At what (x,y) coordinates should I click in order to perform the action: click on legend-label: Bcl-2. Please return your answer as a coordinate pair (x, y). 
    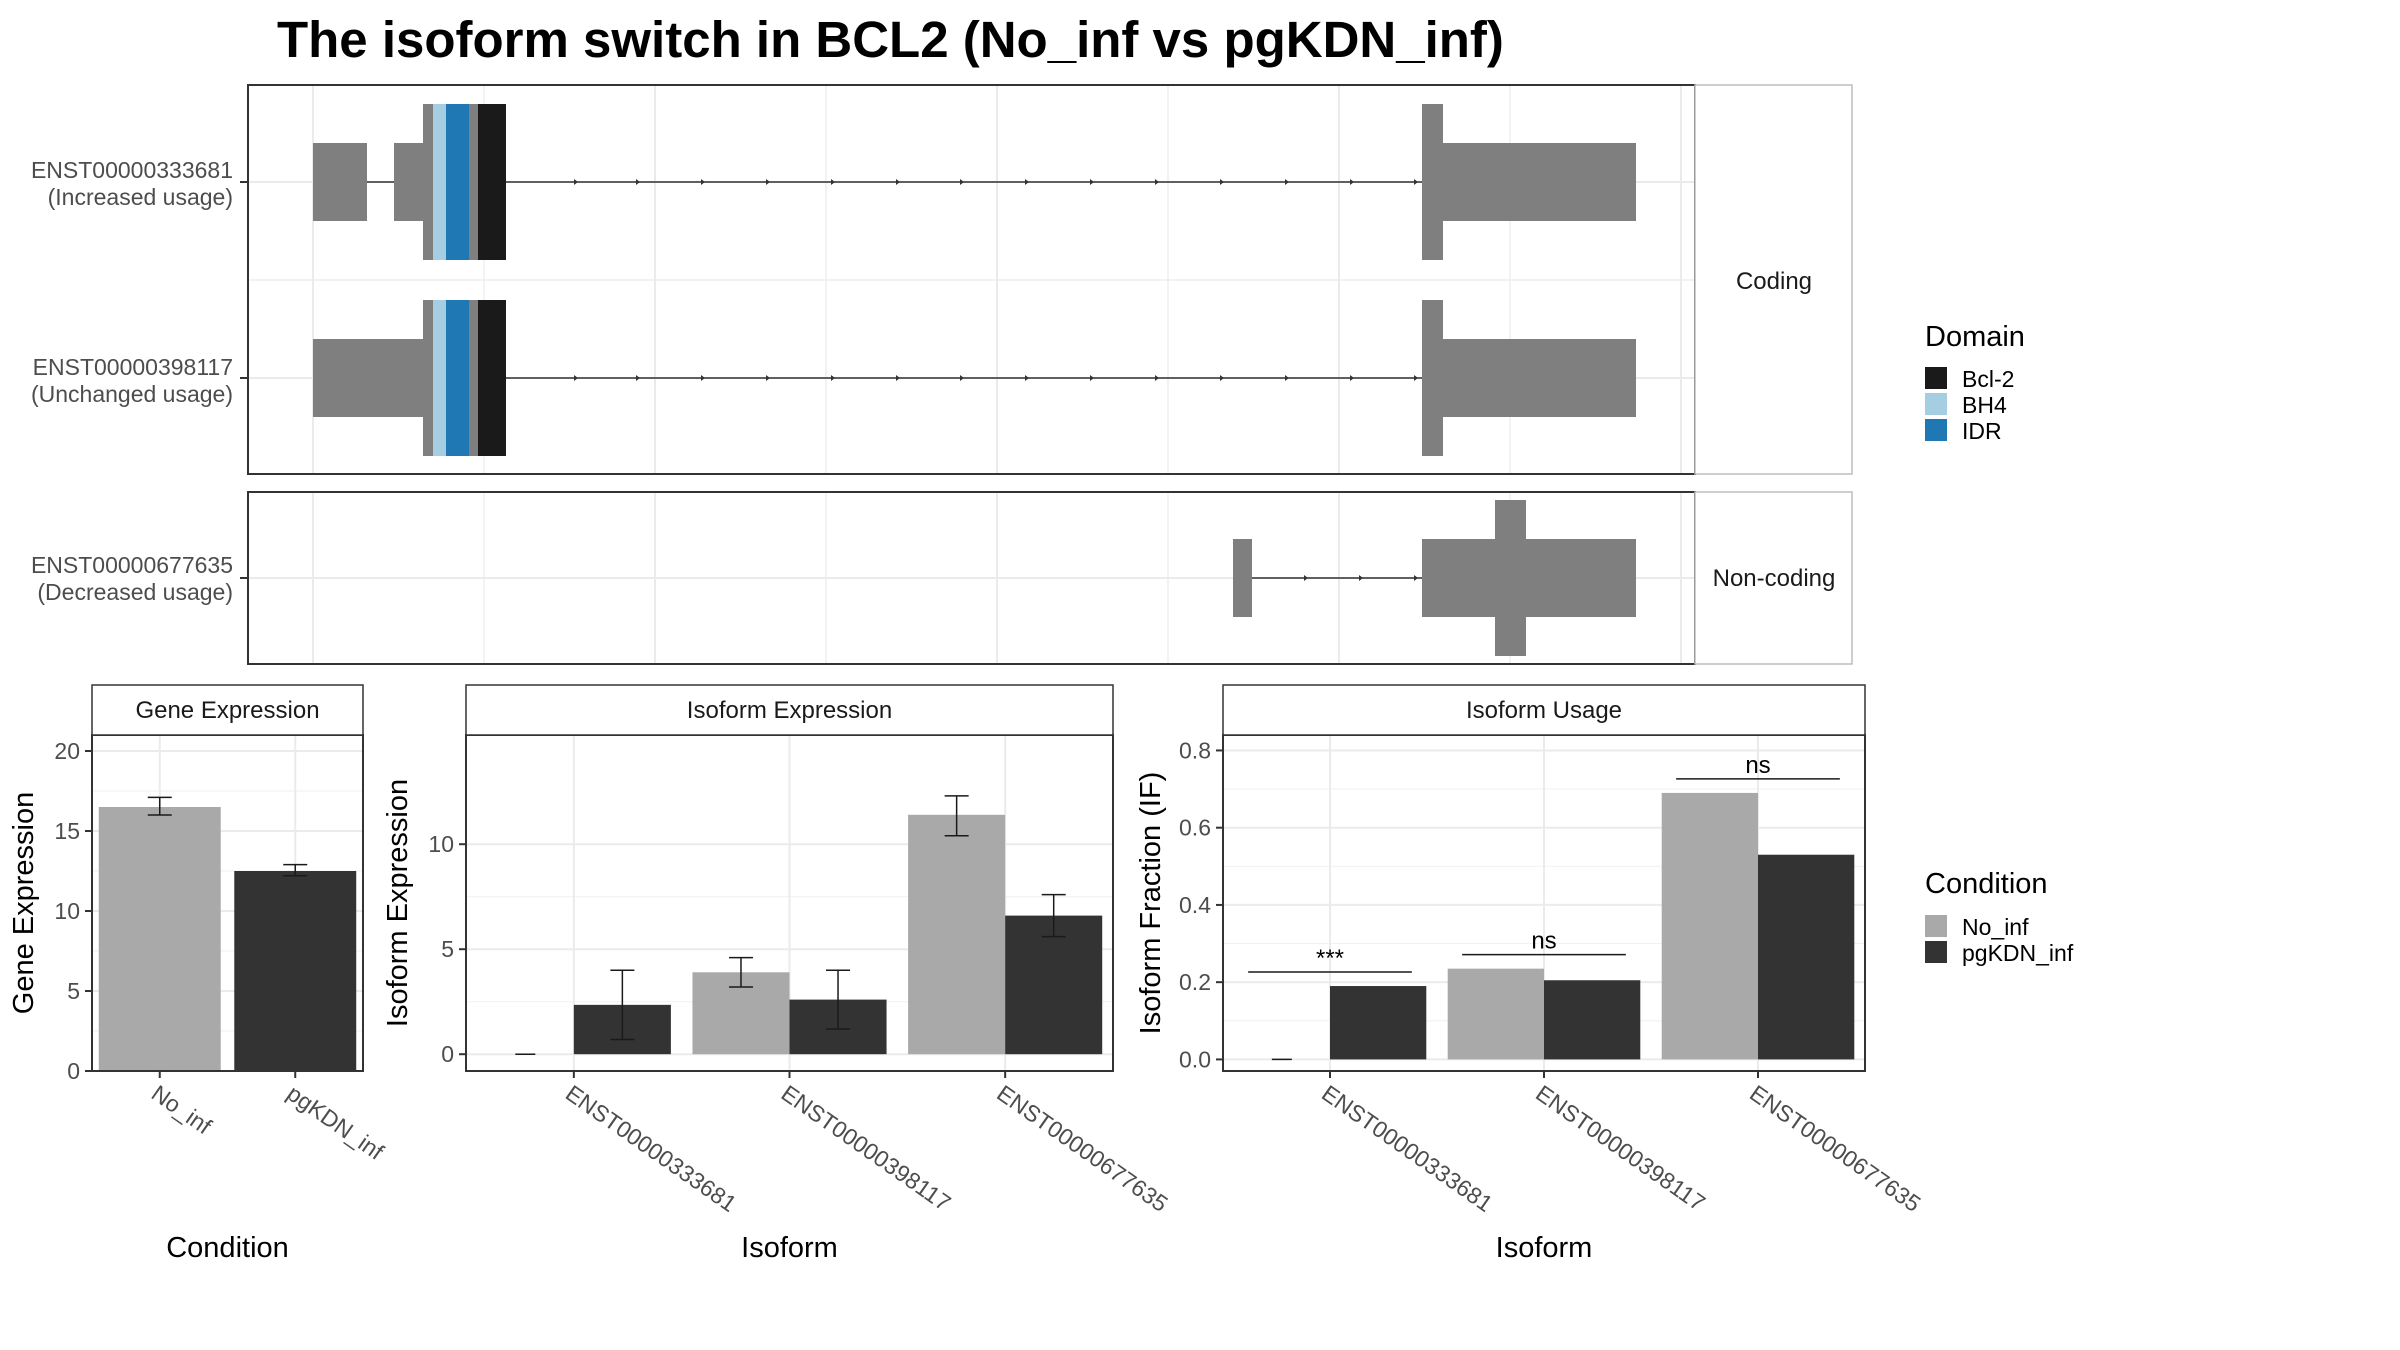
    Looking at the image, I should click on (1988, 379).